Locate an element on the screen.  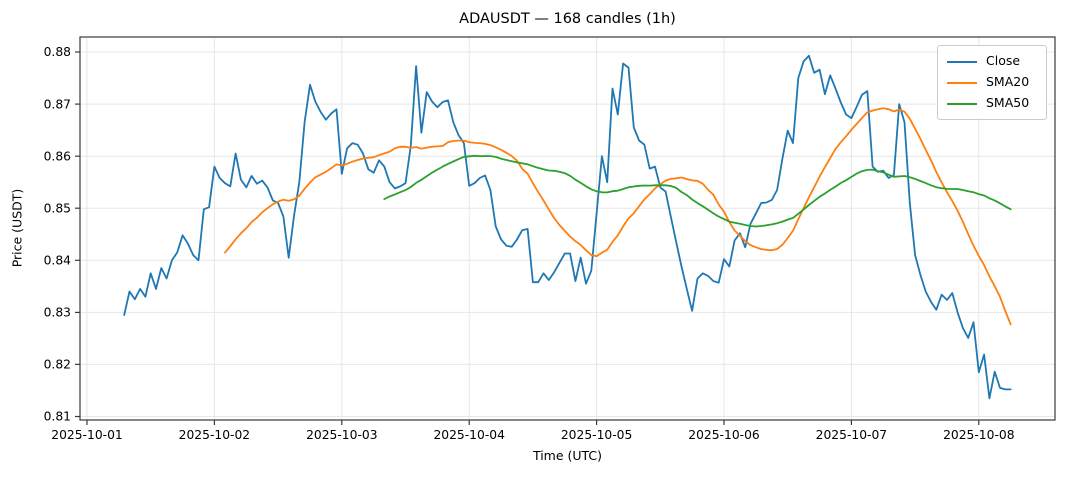
x-tick-label: 2025-10-03 is located at coordinates (341, 435).